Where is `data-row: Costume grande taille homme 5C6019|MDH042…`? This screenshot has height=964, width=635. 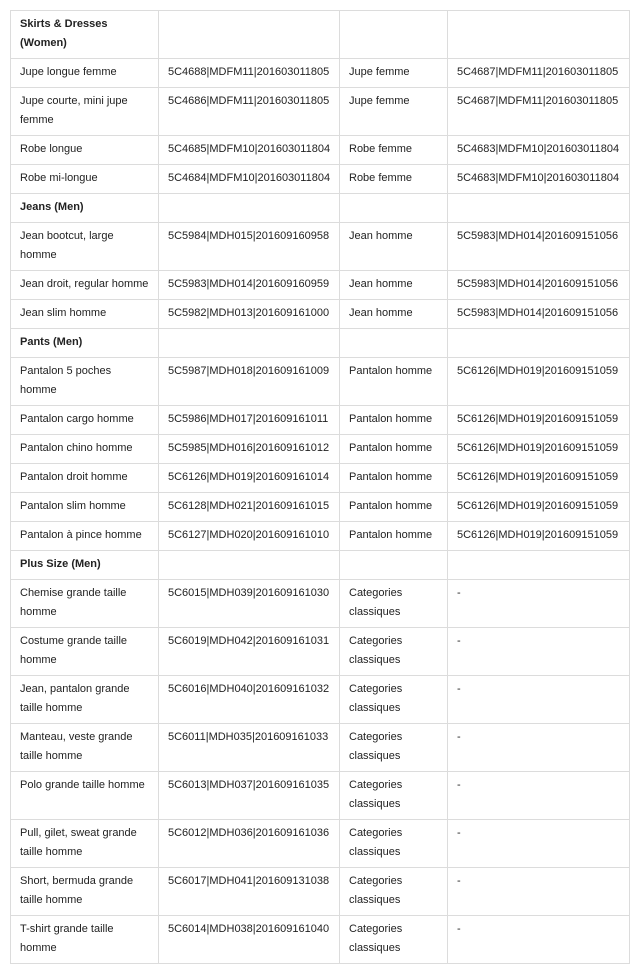
data-row: Costume grande taille homme 5C6019|MDH042… is located at coordinates (320, 651).